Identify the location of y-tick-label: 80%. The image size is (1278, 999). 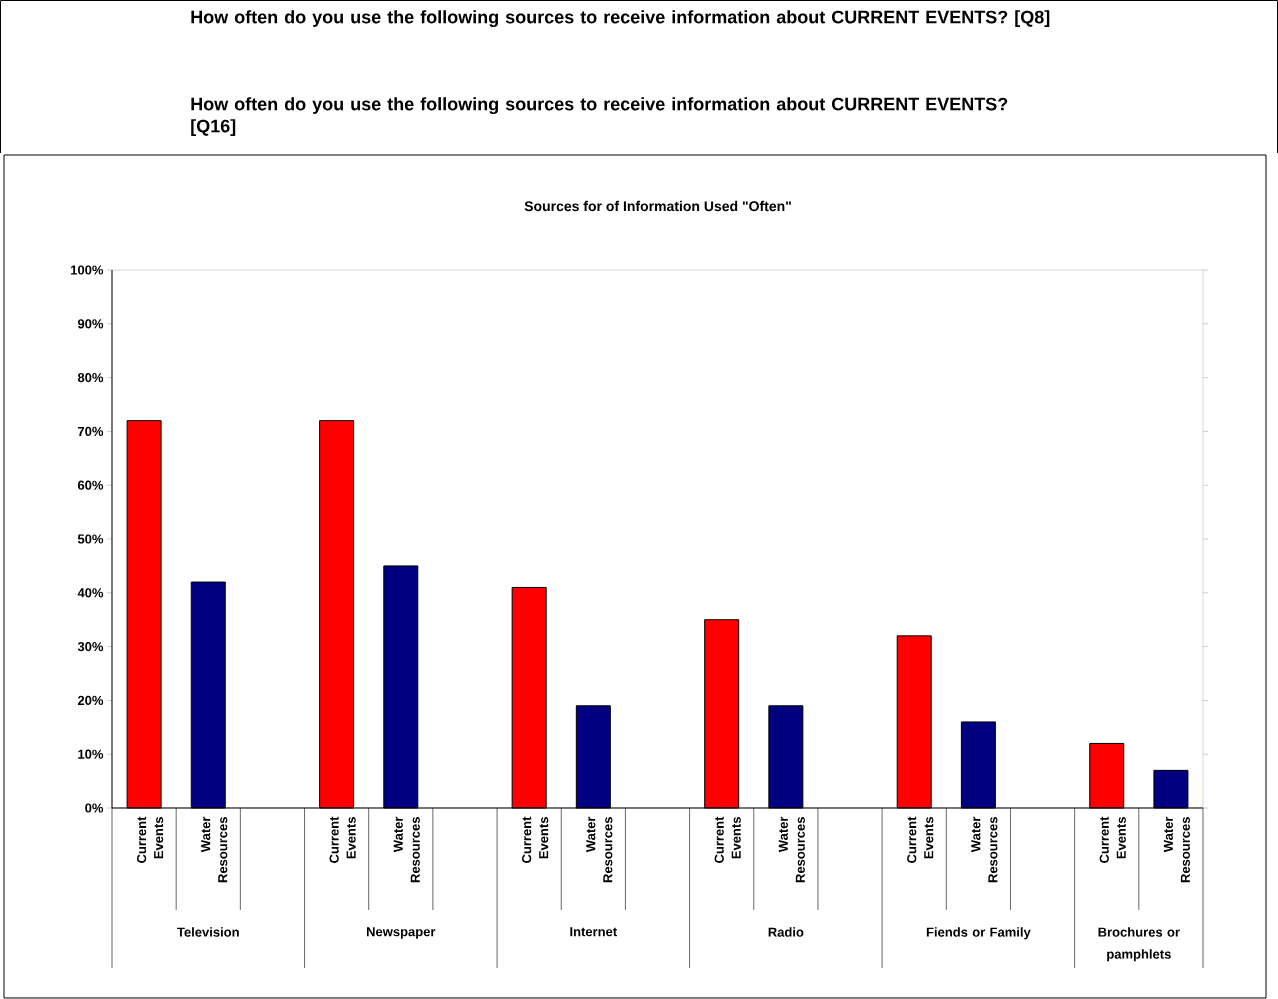
(90, 378).